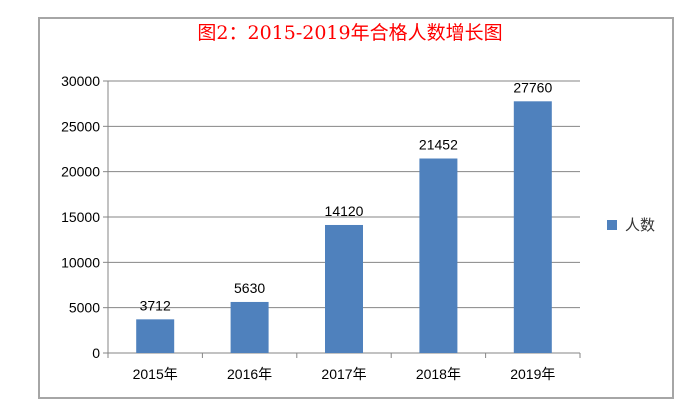 Image resolution: width=700 pixels, height=419 pixels. I want to click on data-label: 27760, so click(532, 87).